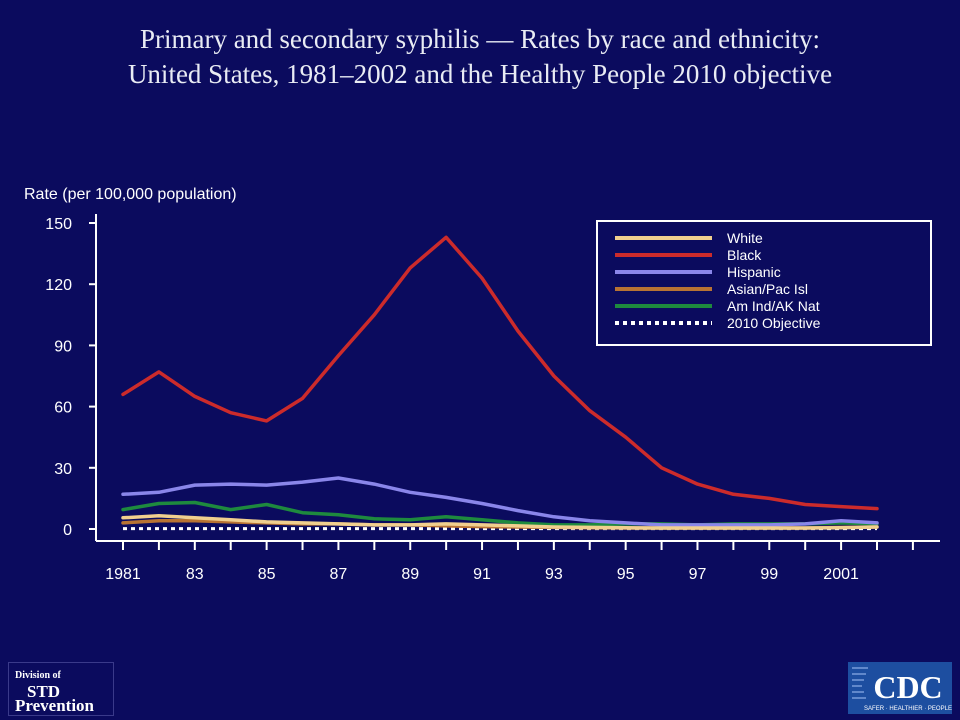  Describe the element at coordinates (195, 574) in the screenshot. I see `x-tick-label: 83` at that location.